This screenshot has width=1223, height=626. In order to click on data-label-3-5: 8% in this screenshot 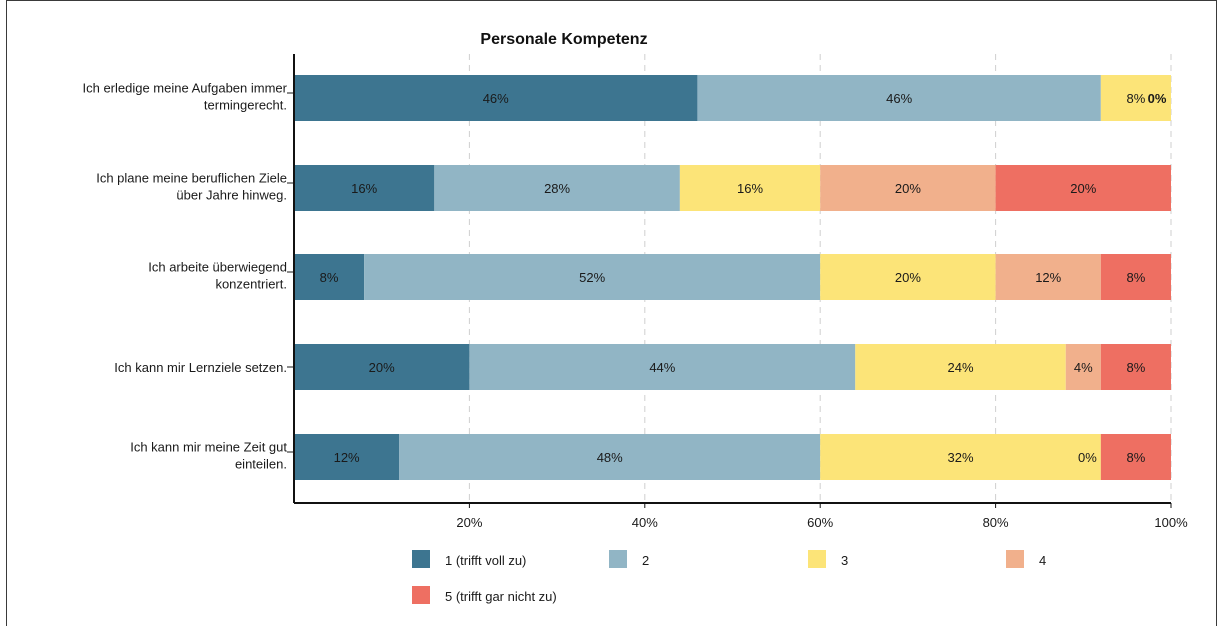, I will do `click(1136, 277)`.